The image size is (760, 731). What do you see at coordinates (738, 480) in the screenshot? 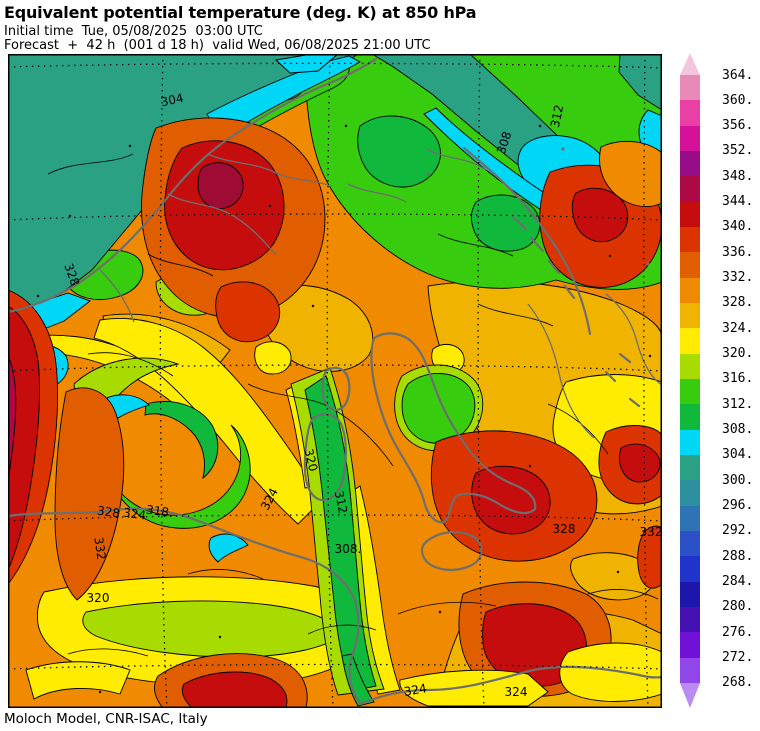
I see `colorbar-tick-label: 300.` at bounding box center [738, 480].